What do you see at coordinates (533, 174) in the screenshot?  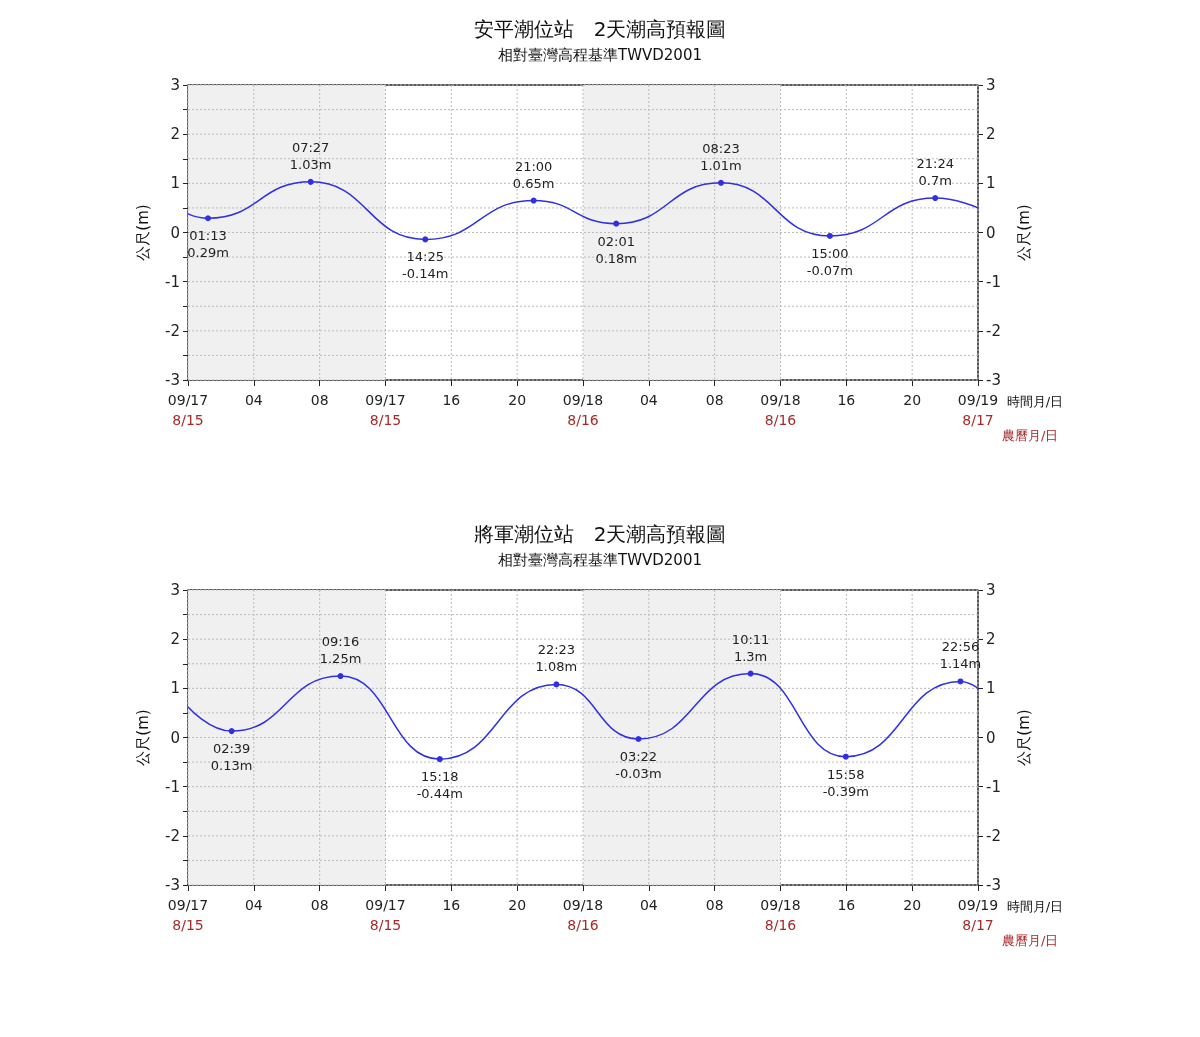 I see `data-label: 21:00 0.65m` at bounding box center [533, 174].